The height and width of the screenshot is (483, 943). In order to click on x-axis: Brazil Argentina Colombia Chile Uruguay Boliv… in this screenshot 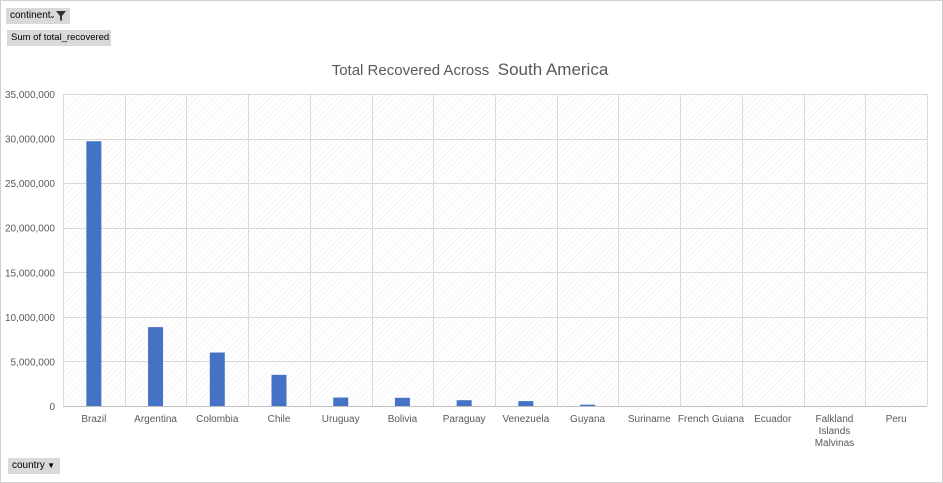, I will do `click(493, 431)`.